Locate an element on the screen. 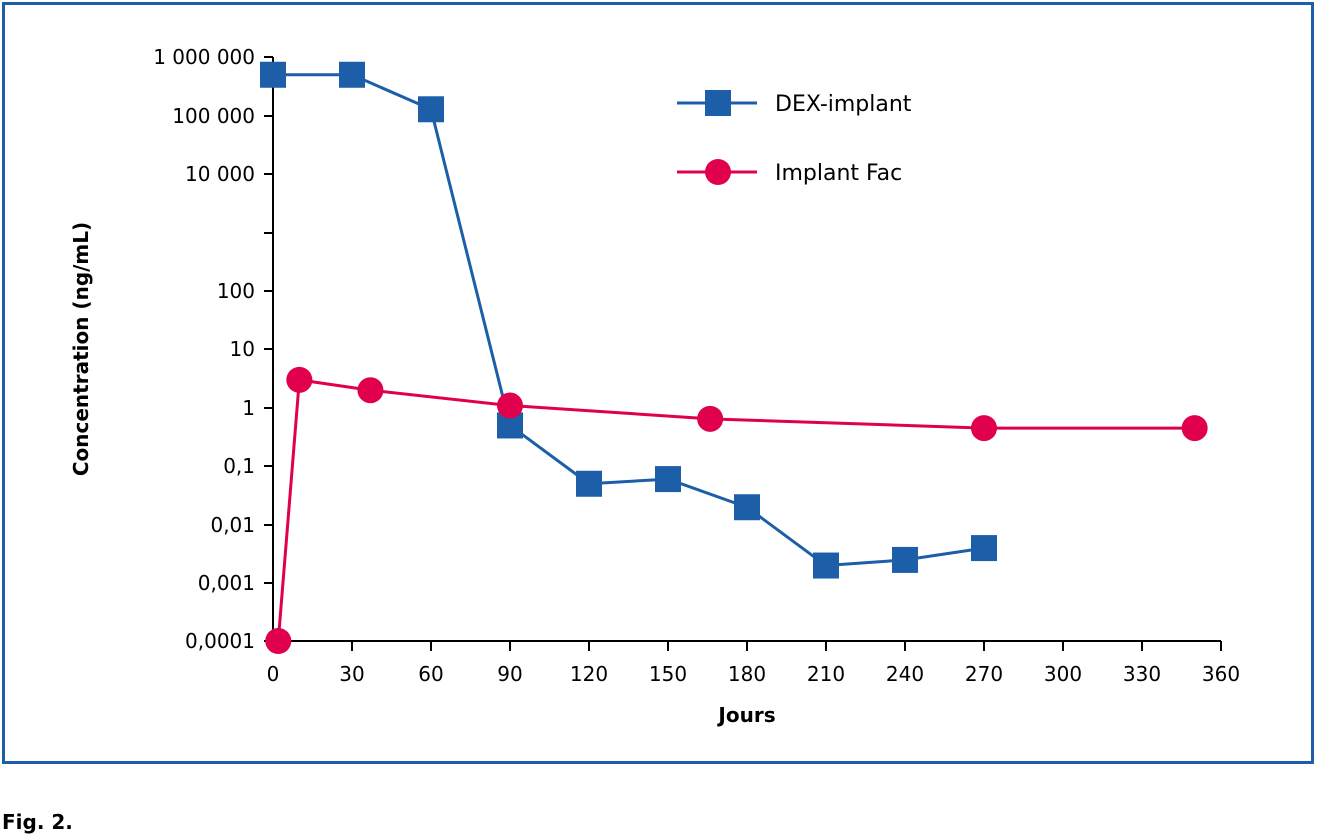 Image resolution: width=1320 pixels, height=836 pixels. y-tick-label: 1 000 000 is located at coordinates (204, 57).